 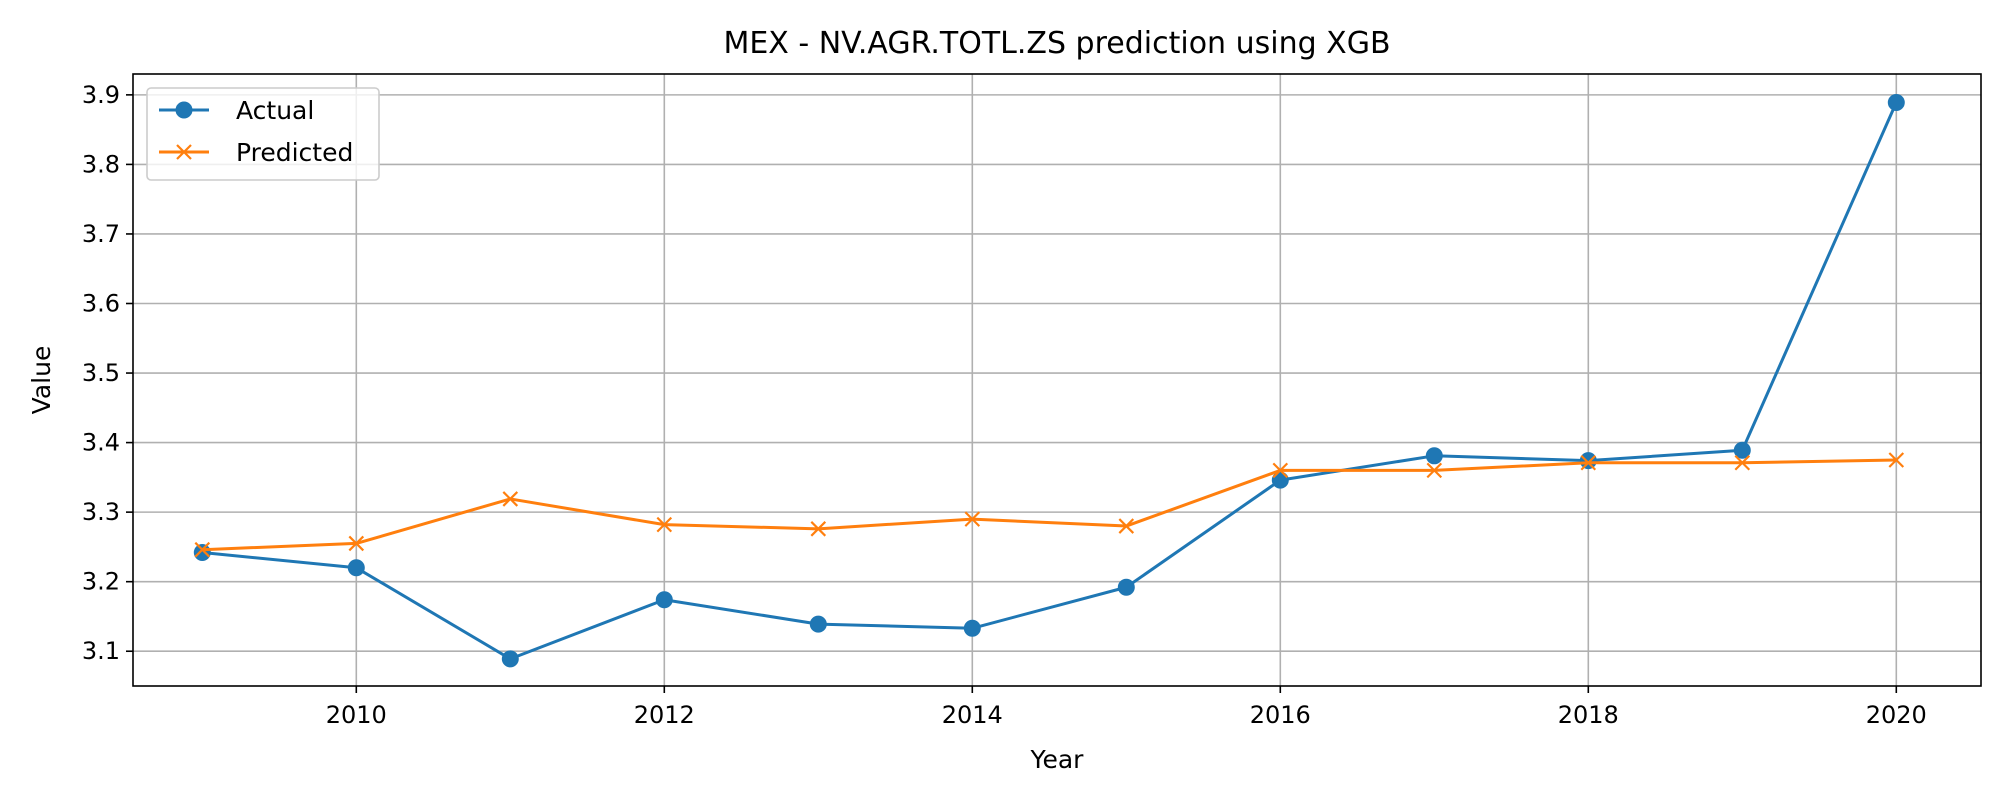 I want to click on legend-item-actual: Actual, so click(x=236, y=110).